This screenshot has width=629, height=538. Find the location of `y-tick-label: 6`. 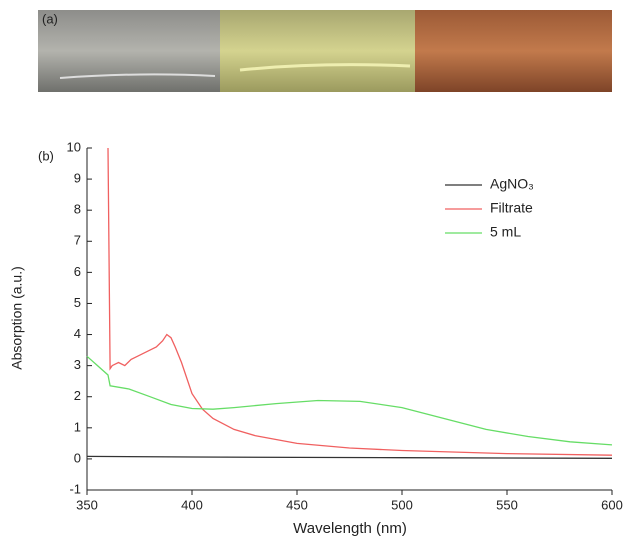

y-tick-label: 6 is located at coordinates (77, 271).